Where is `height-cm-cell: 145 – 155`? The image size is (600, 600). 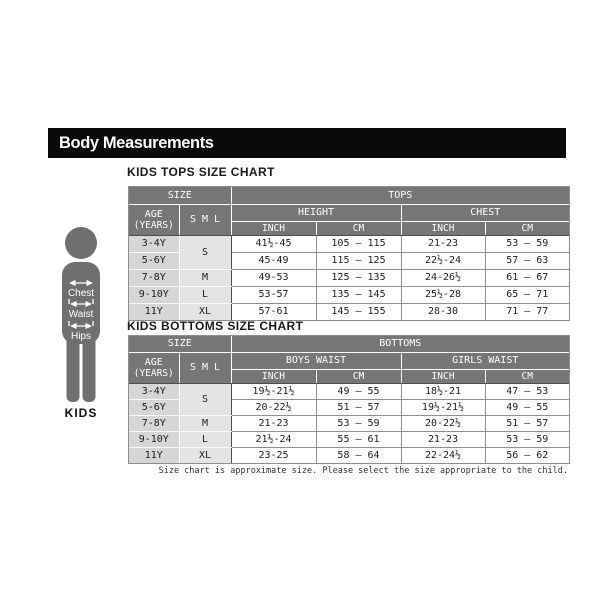
height-cm-cell: 145 – 155 is located at coordinates (358, 311).